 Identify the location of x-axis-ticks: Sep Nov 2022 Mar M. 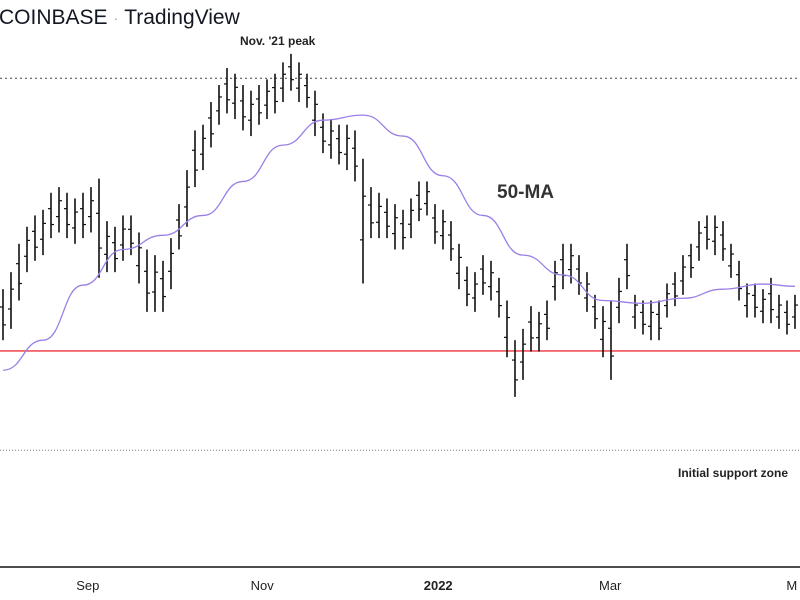
(436, 585).